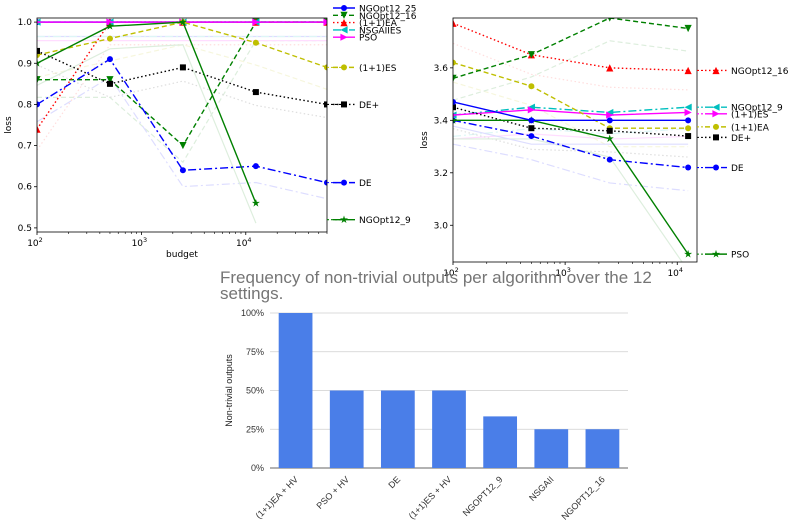 Image resolution: width=788 pixels, height=523 pixels. I want to click on right-line-de, so click(571, 144).